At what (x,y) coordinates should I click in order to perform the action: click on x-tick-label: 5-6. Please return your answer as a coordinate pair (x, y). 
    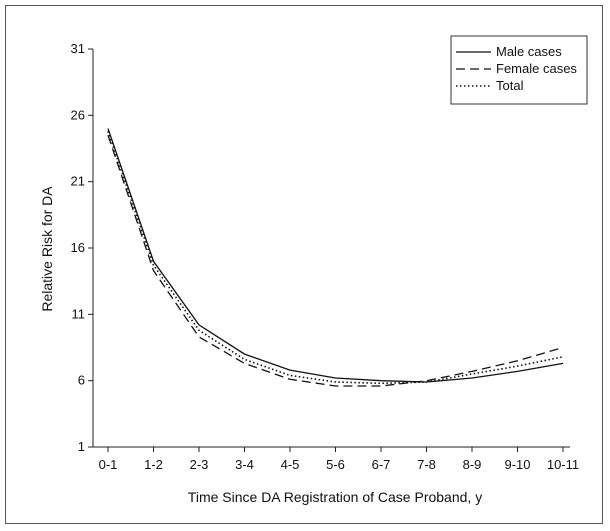
    Looking at the image, I should click on (335, 464).